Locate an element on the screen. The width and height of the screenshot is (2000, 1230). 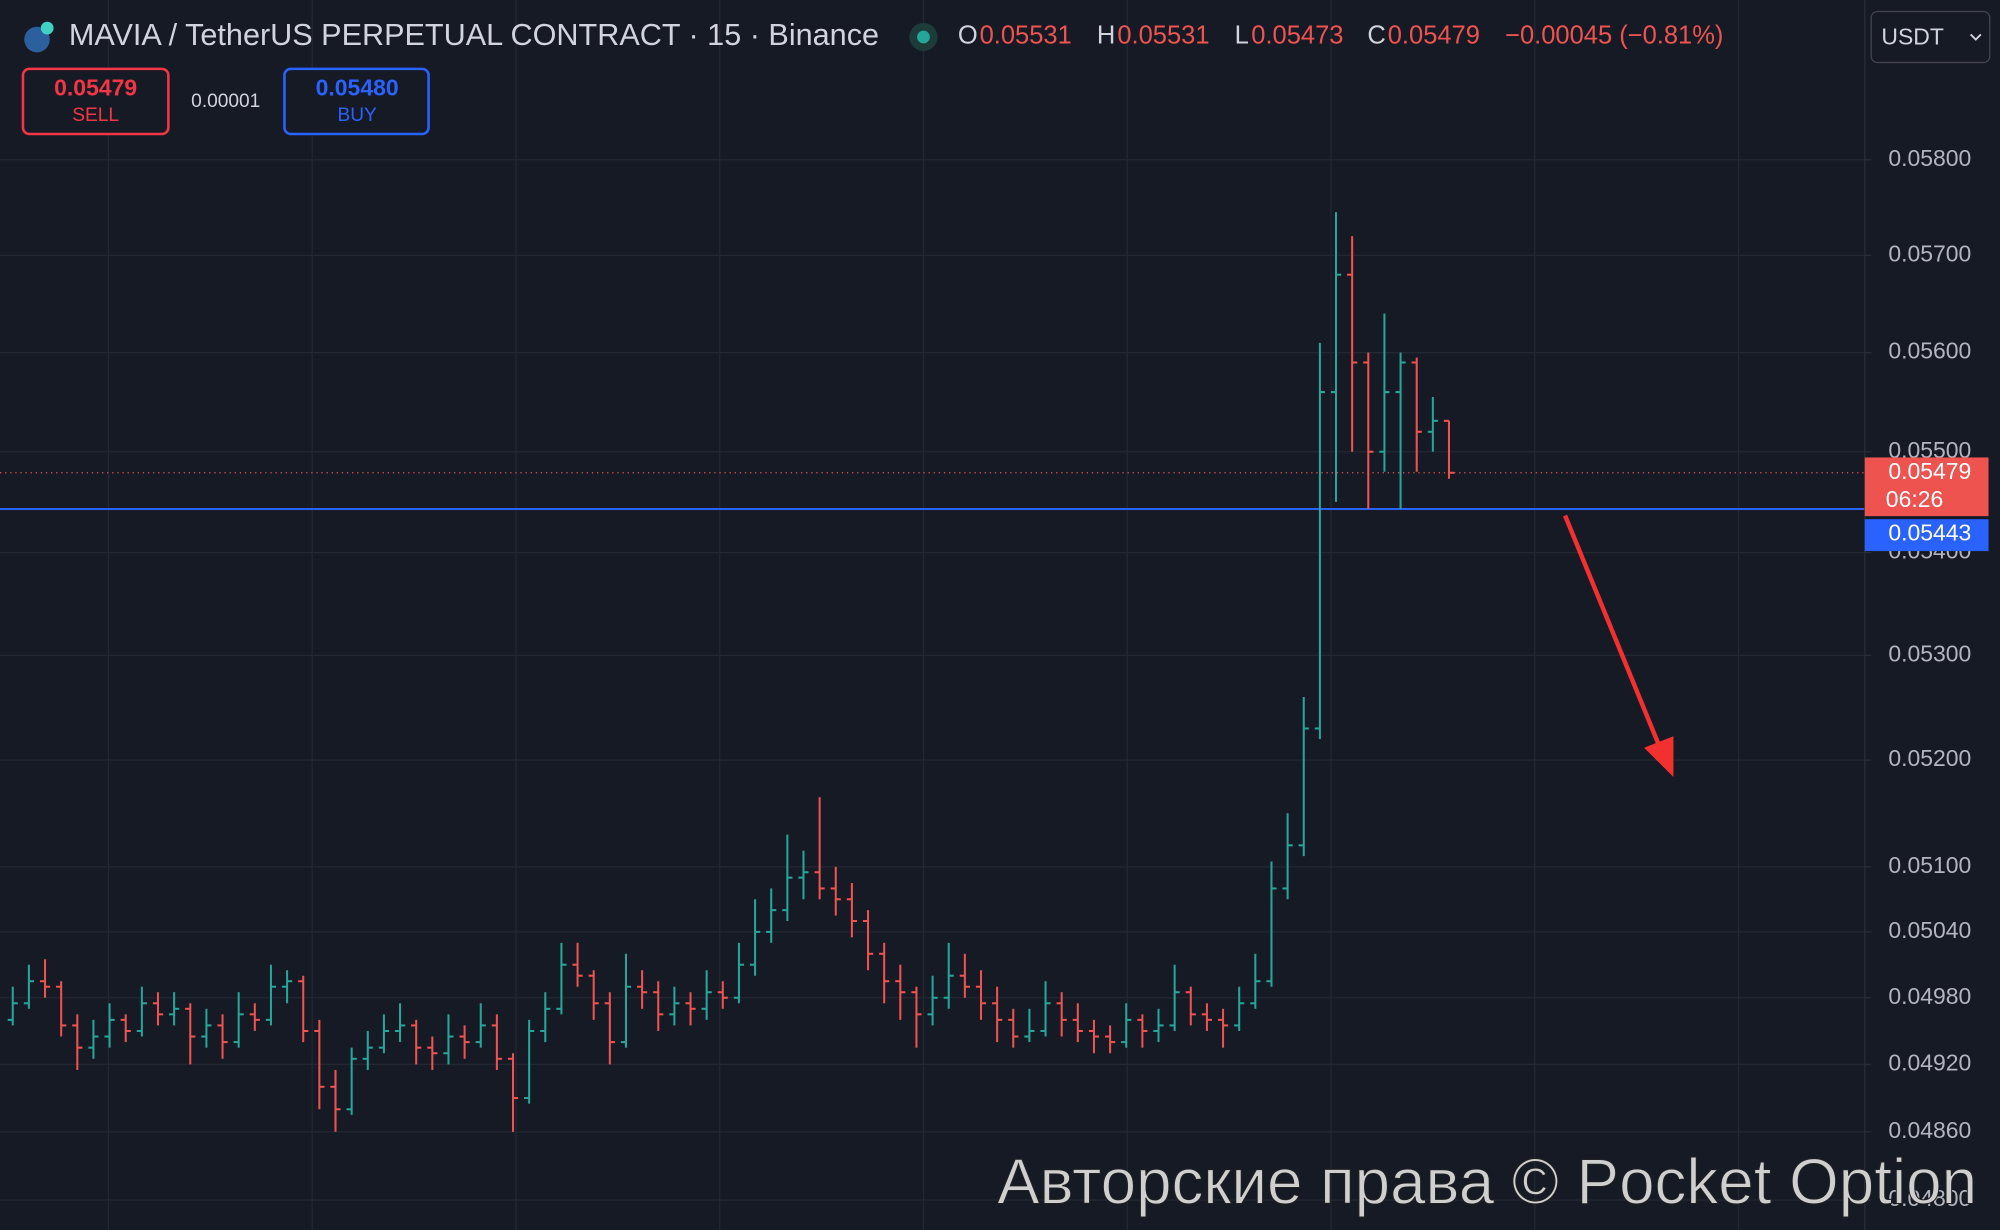
y-tick-label: 0.05300 is located at coordinates (1929, 653).